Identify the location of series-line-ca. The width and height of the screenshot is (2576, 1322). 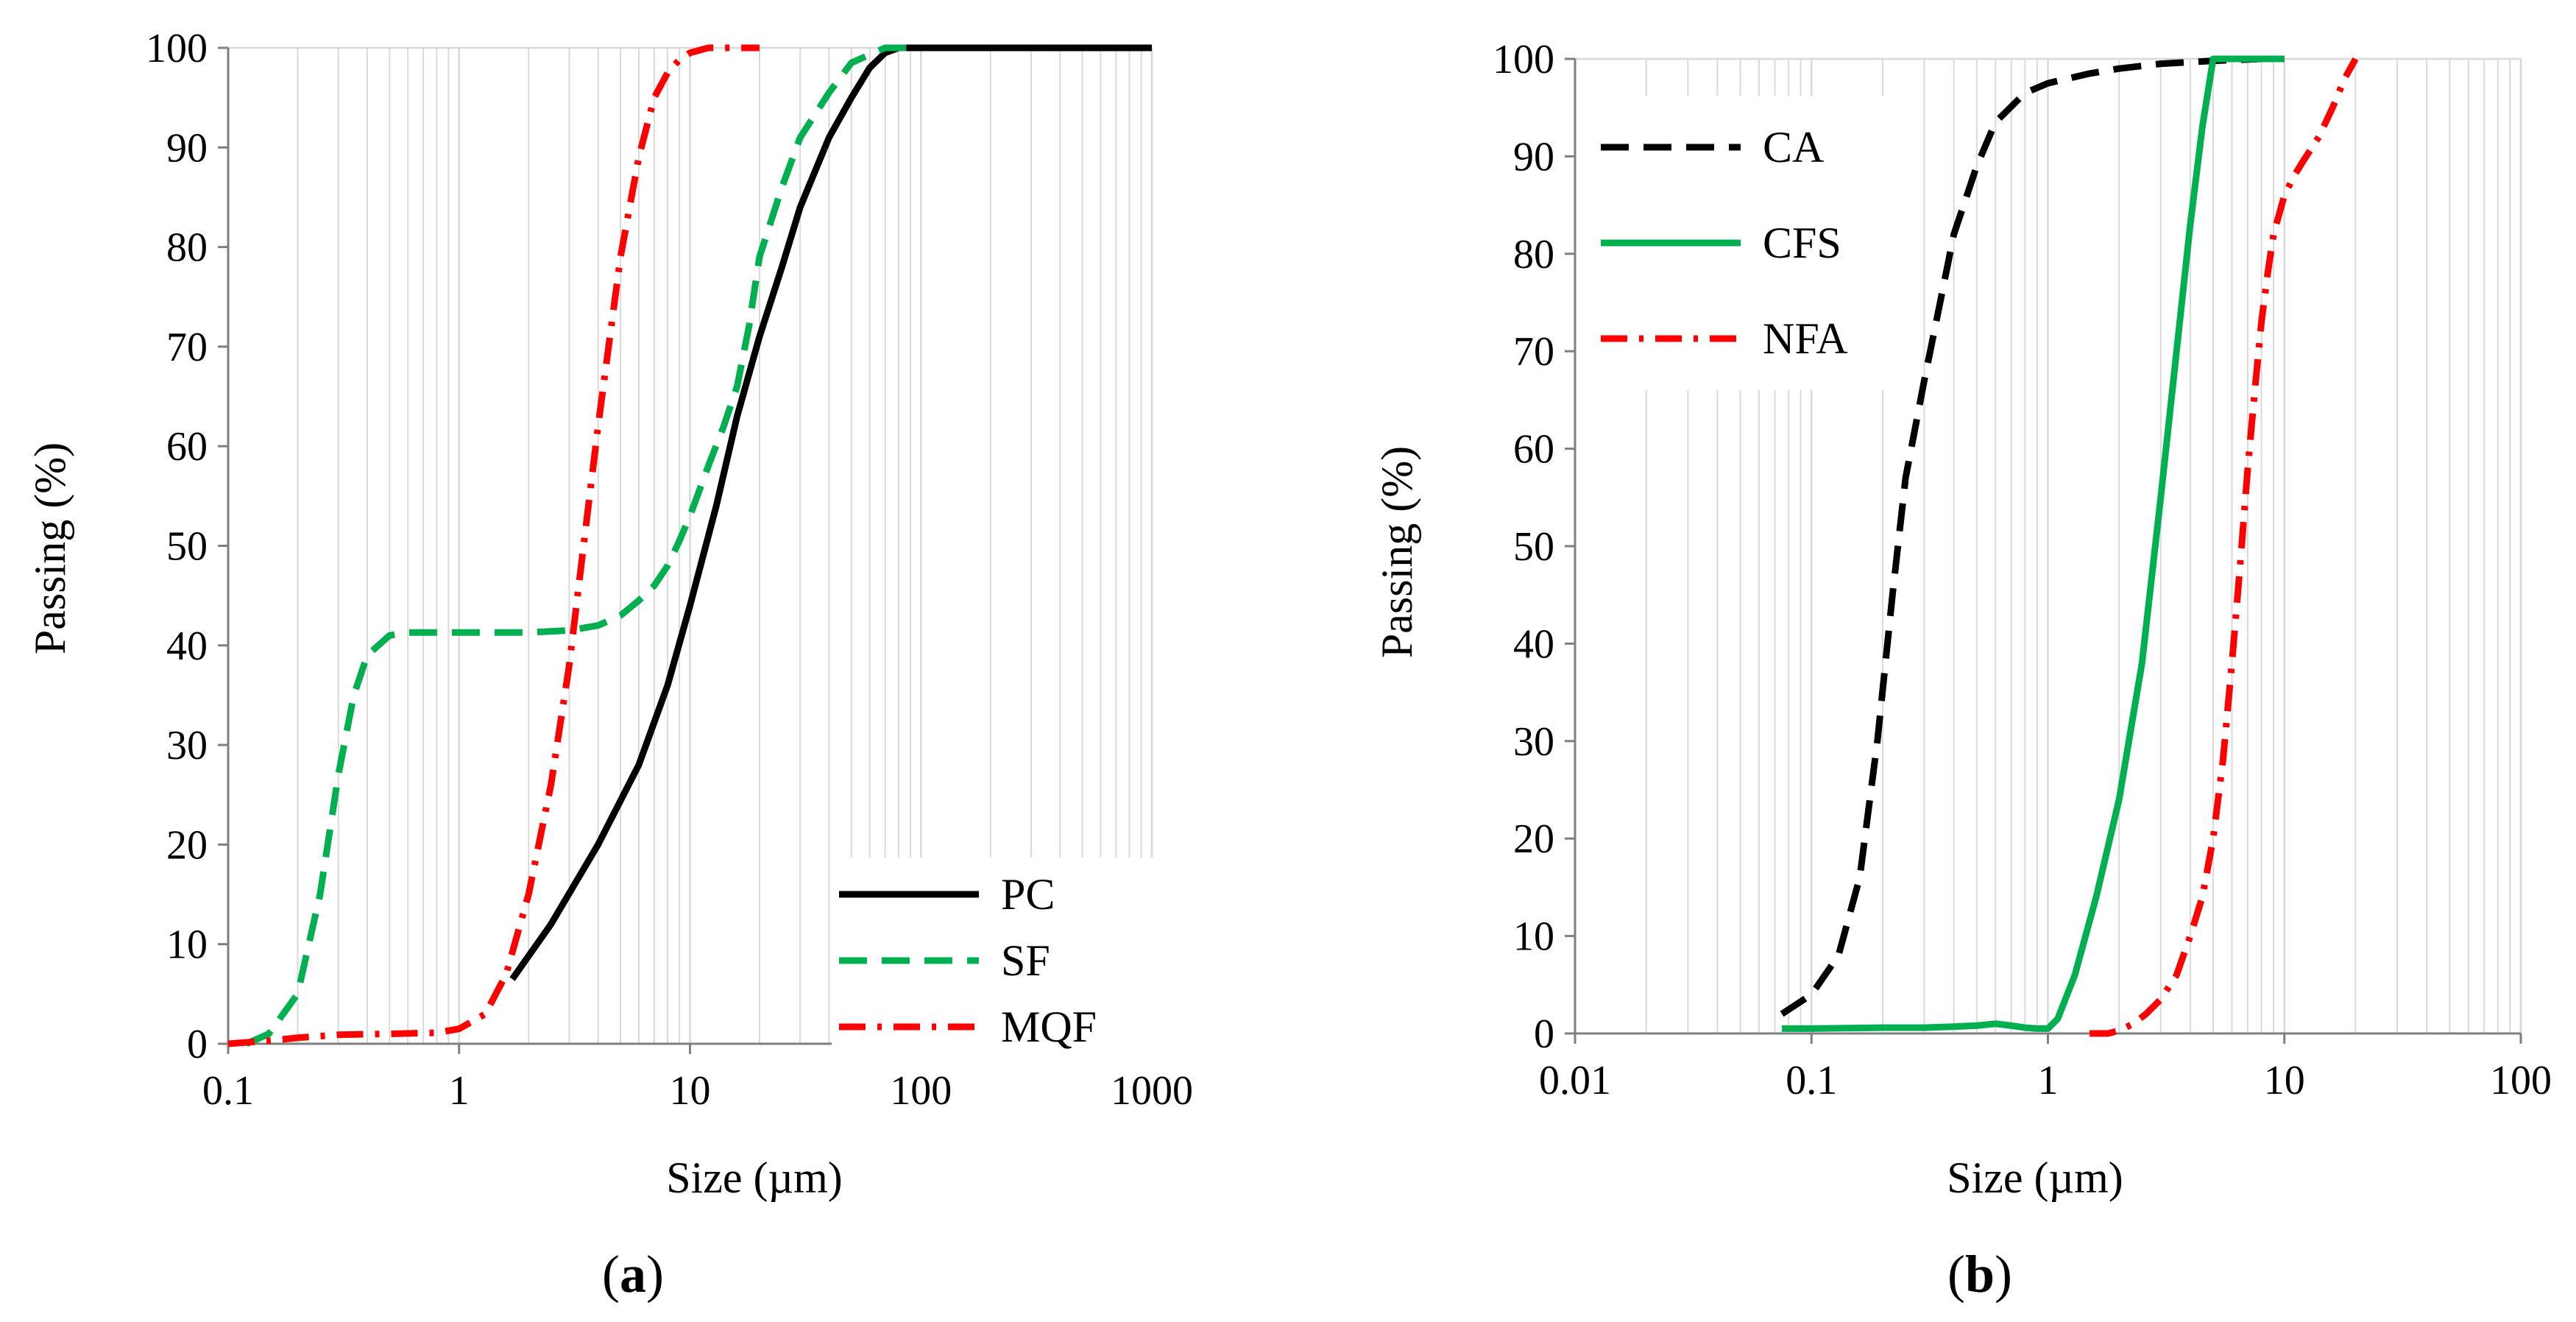
(2033, 536).